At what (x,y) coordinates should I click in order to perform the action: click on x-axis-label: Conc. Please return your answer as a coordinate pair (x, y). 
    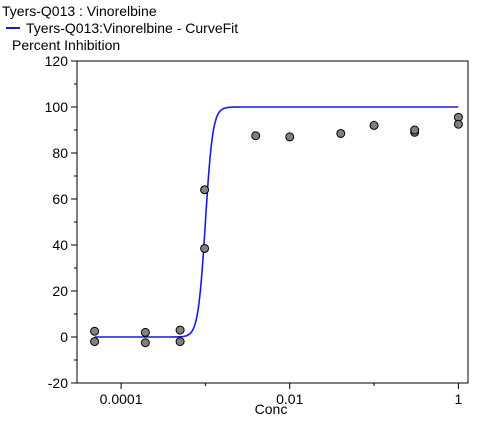
    Looking at the image, I should click on (271, 409).